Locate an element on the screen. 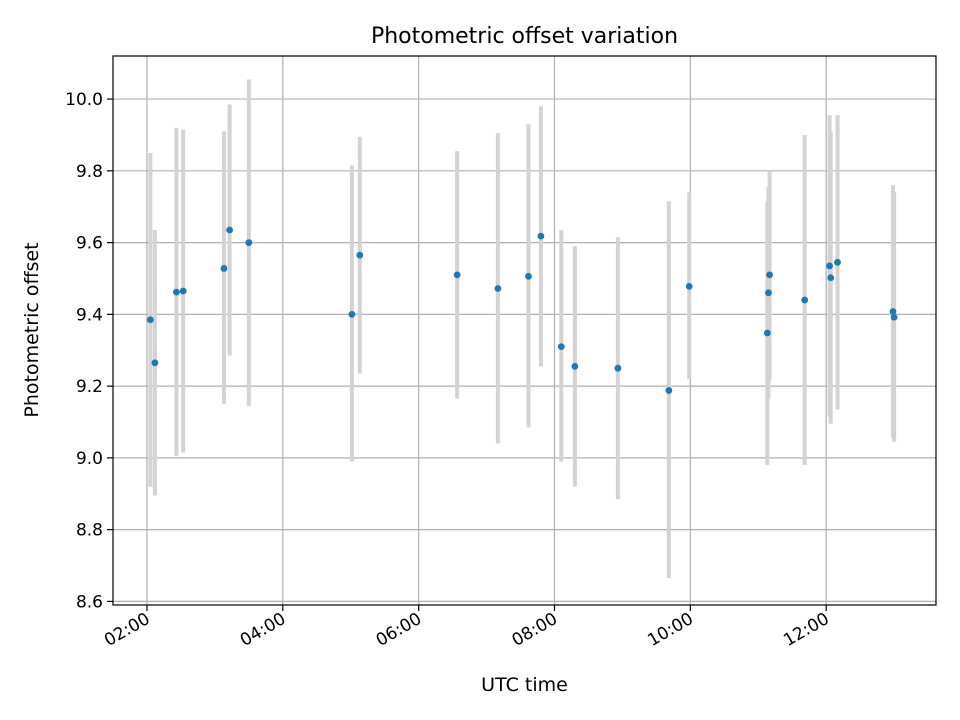  chart-title: Photometric offset variation is located at coordinates (524, 36).